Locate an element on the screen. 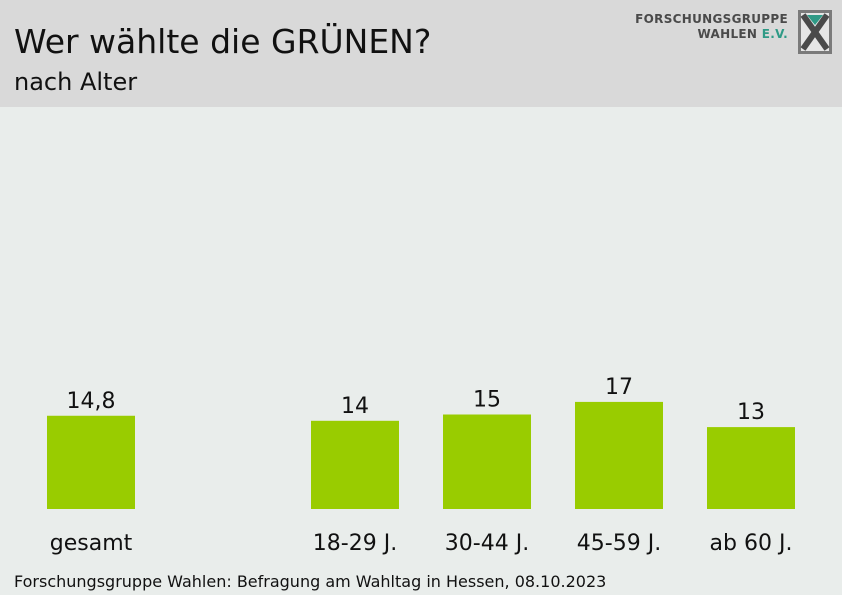 This screenshot has width=842, height=595. category-label-4: 45-59 J. is located at coordinates (619, 543).